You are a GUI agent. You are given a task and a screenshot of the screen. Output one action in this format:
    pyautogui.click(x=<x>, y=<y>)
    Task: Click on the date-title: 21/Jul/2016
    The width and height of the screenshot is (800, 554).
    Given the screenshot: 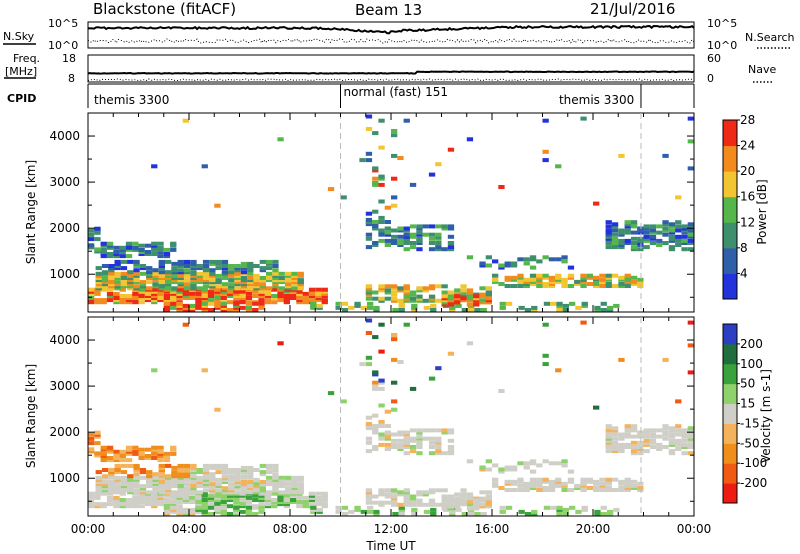 What is the action you would take?
    pyautogui.click(x=632, y=9)
    